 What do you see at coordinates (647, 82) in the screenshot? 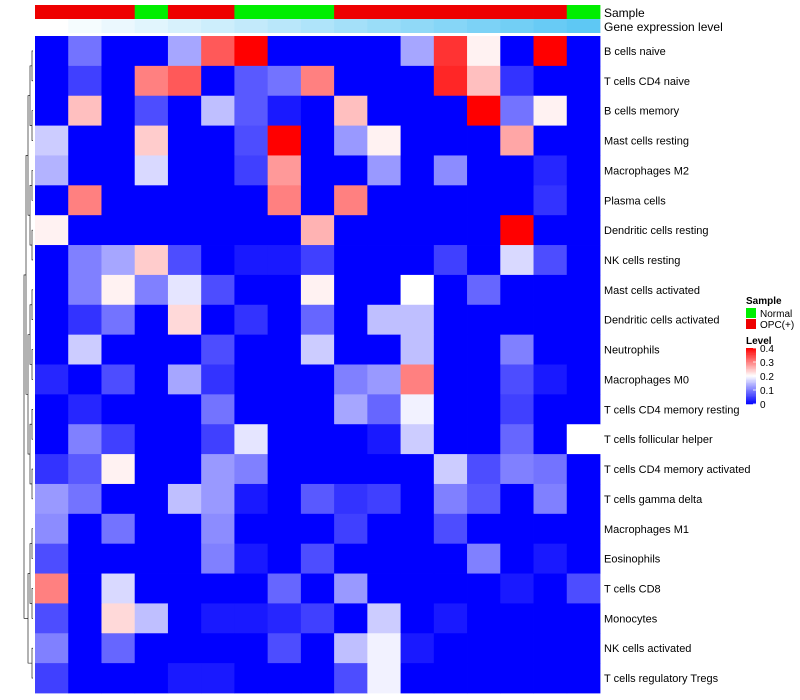
I see `row-label: T cells CD4 naive` at bounding box center [647, 82].